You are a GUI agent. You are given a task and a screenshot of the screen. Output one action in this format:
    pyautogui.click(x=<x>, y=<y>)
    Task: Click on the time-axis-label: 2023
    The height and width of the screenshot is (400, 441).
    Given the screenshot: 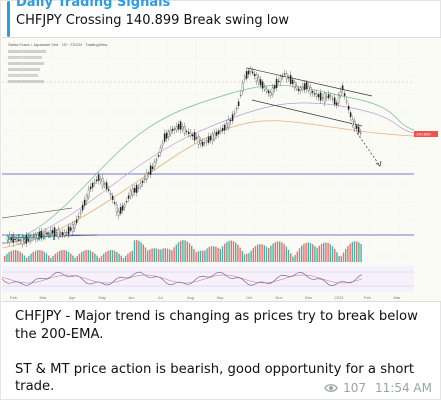 What is the action you would take?
    pyautogui.click(x=340, y=297)
    